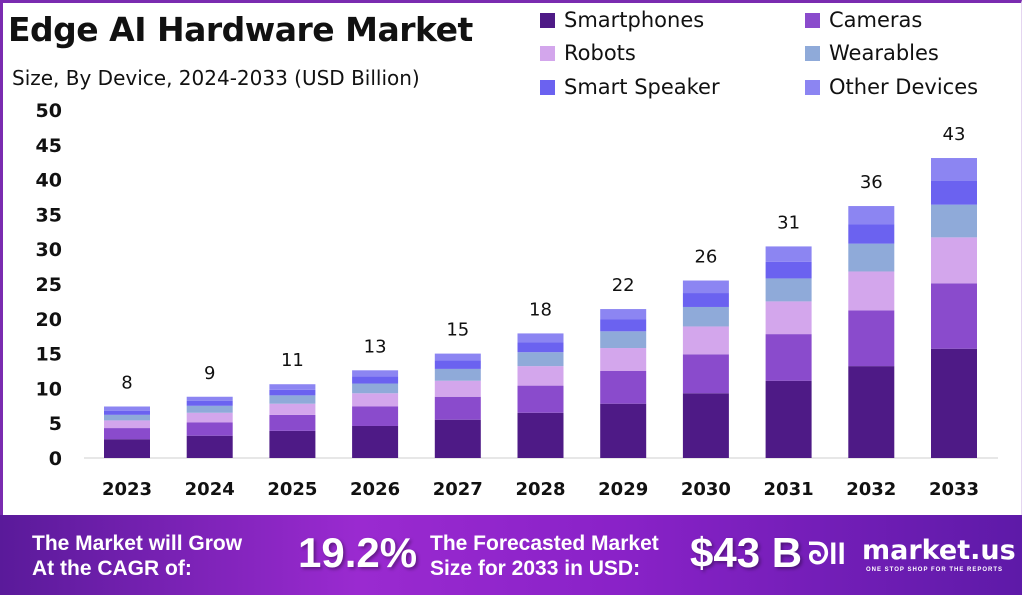 This screenshot has height=595, width=1022. What do you see at coordinates (216, 78) in the screenshot?
I see `chart-subtitle: Size, By Device, 2024-2033 (USD Billion)` at bounding box center [216, 78].